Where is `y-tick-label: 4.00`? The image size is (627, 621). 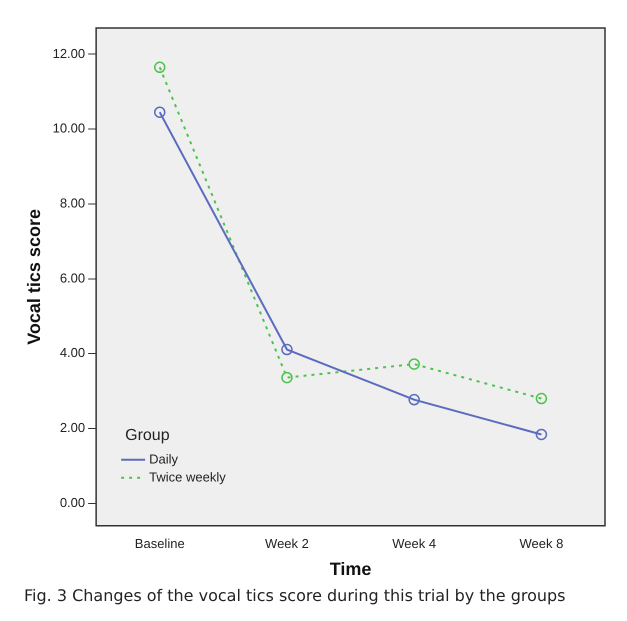
y-tick-label: 4.00 is located at coordinates (73, 352).